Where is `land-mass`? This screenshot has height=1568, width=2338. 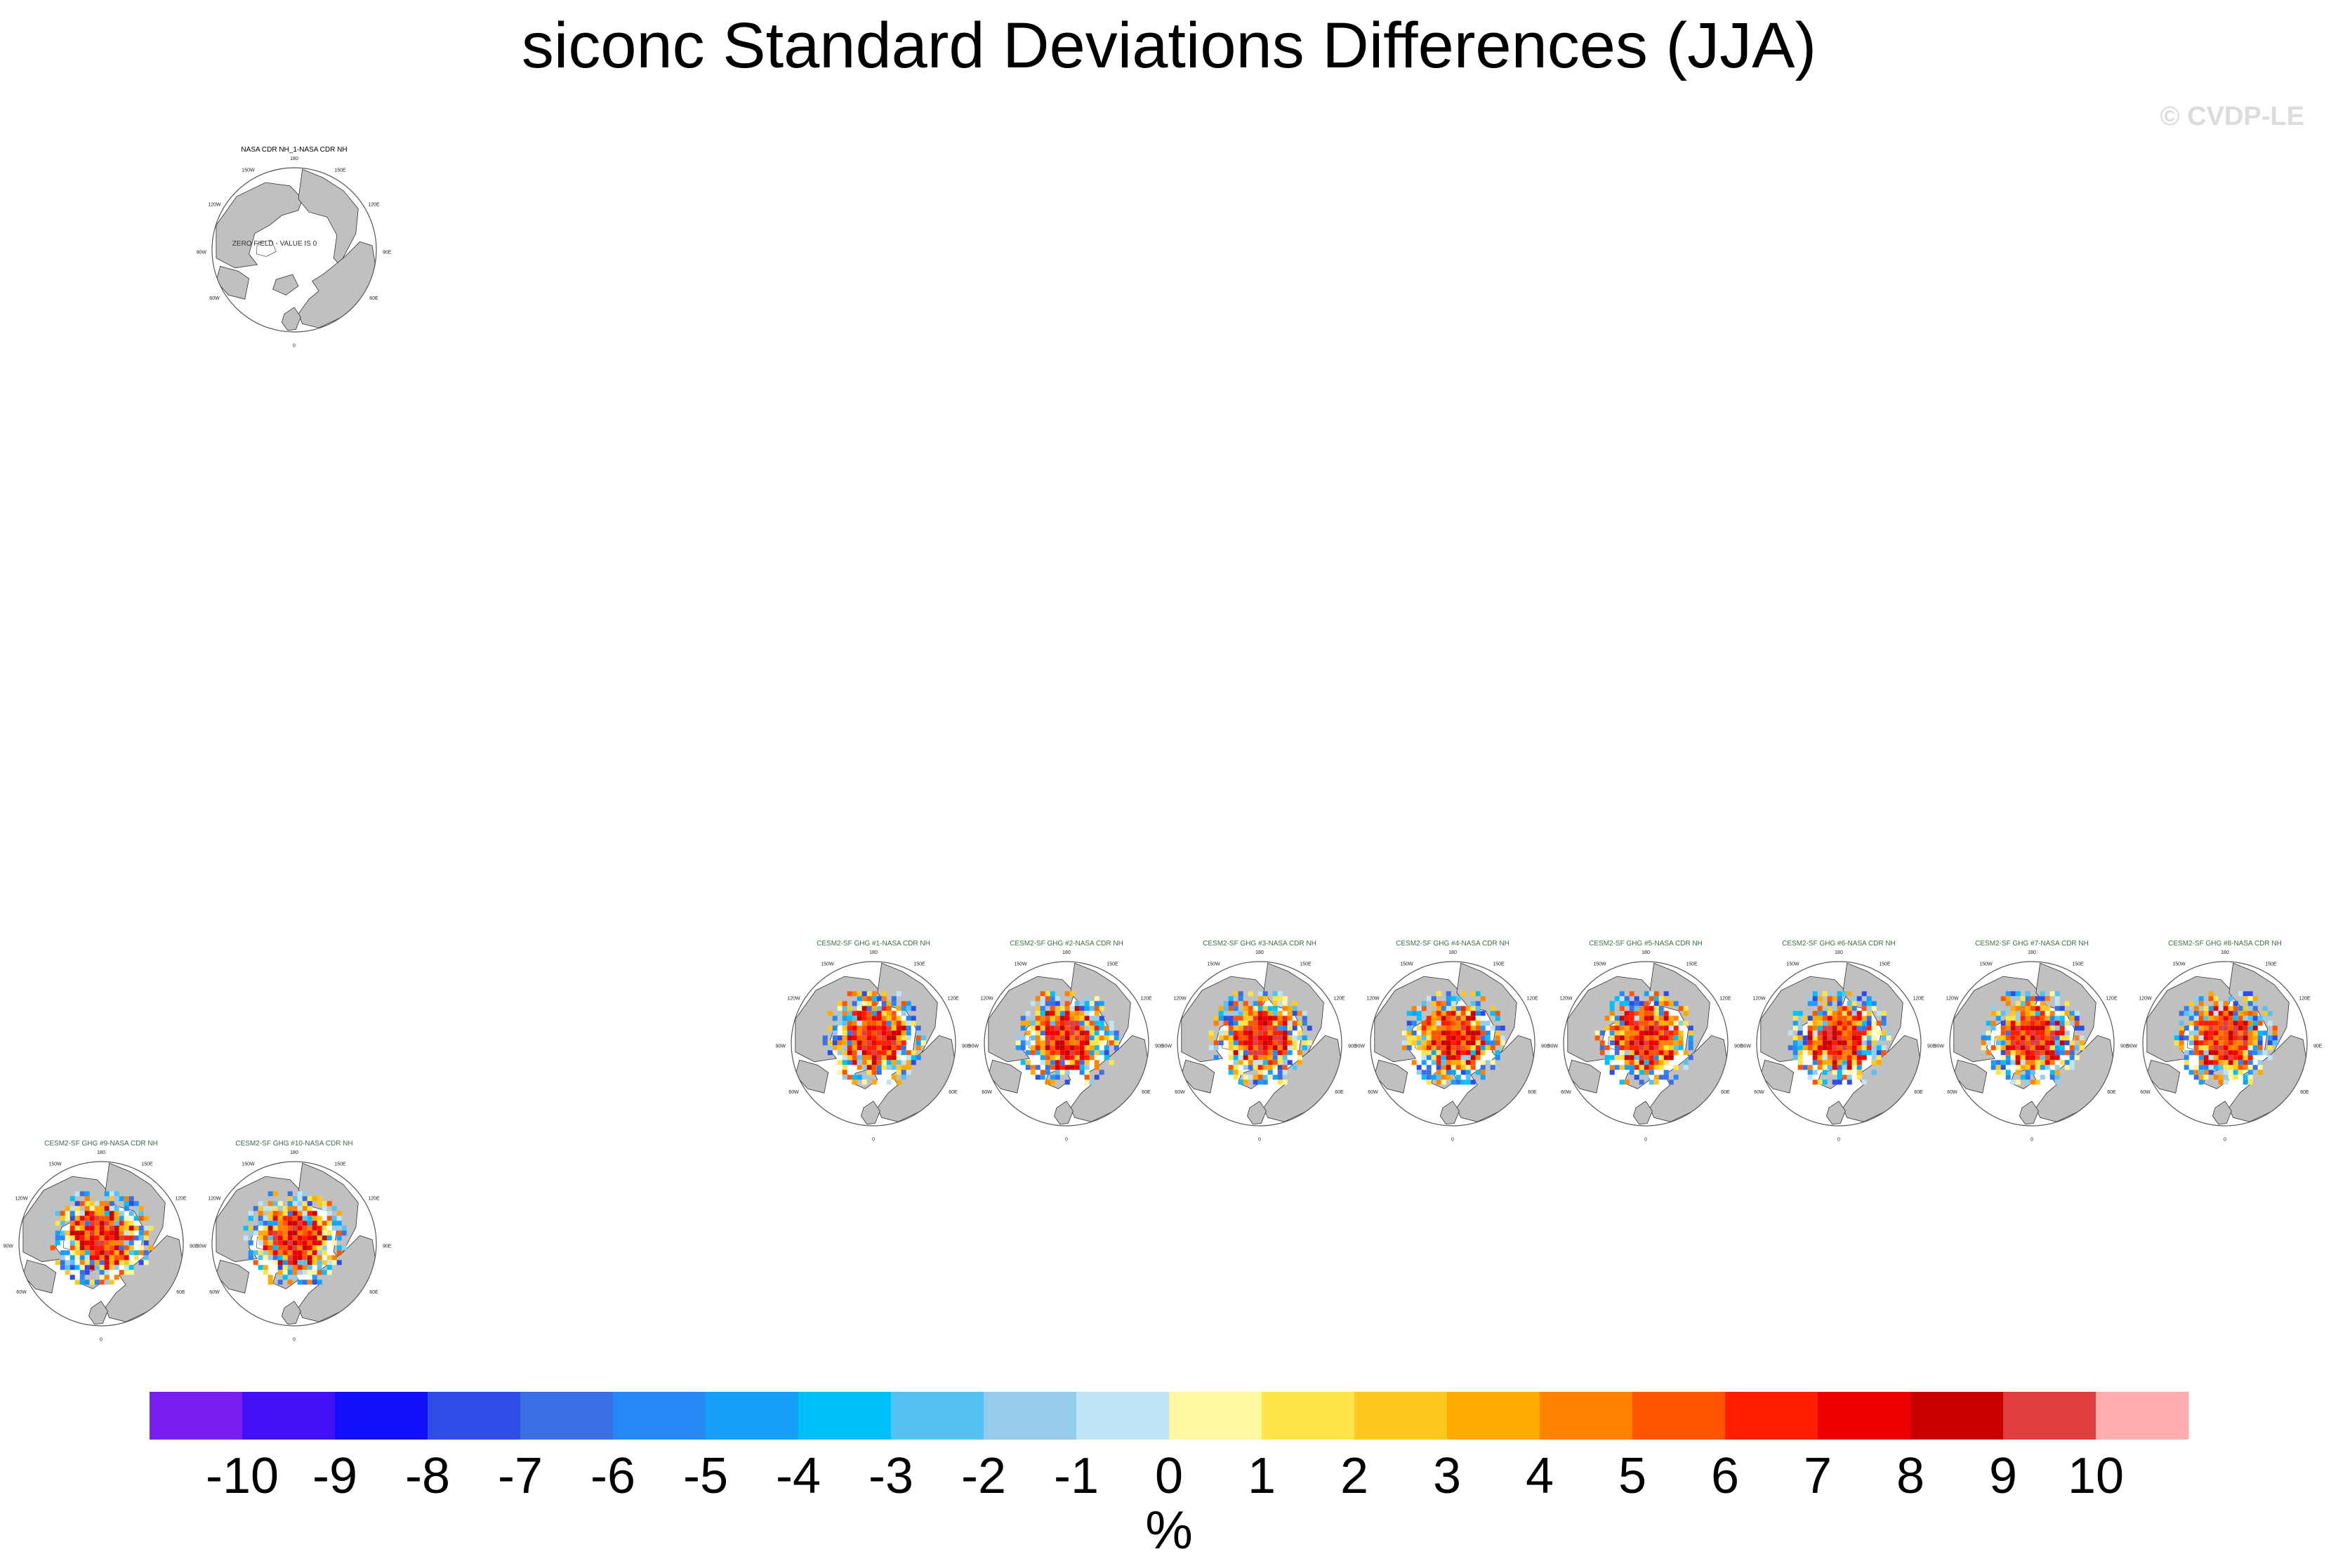 land-mass is located at coordinates (1064, 1113).